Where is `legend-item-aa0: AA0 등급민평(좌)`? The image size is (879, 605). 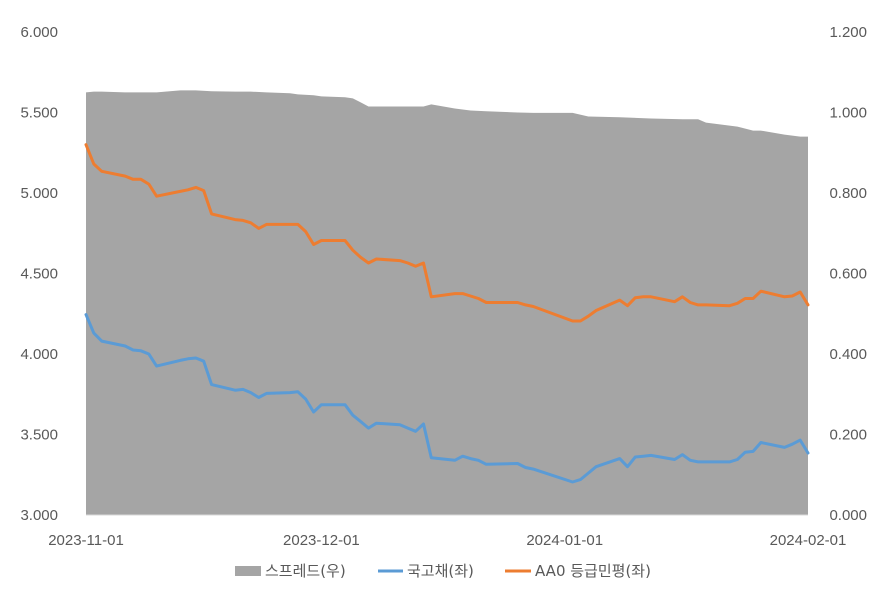
legend-item-aa0: AA0 등급민평(좌) is located at coordinates (578, 571).